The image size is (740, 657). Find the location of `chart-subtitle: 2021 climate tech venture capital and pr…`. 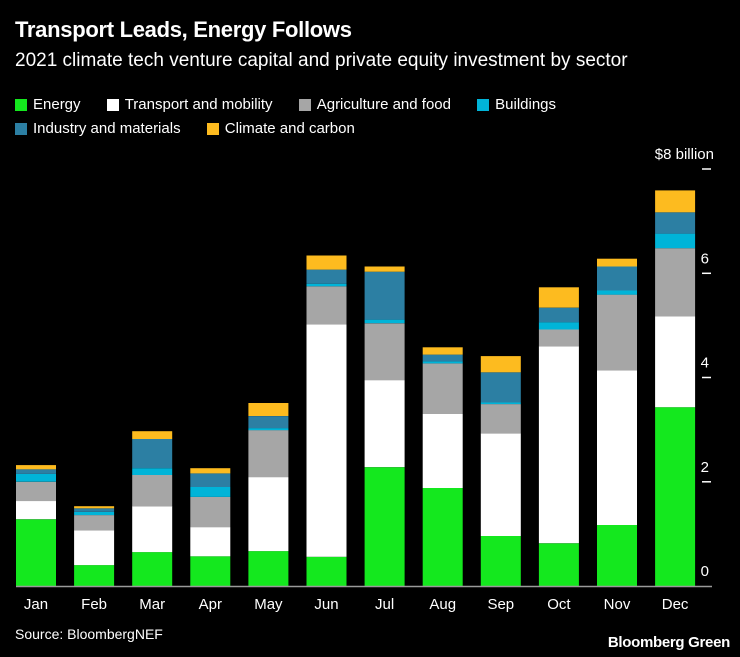

chart-subtitle: 2021 climate tech venture capital and pr… is located at coordinates (321, 60).